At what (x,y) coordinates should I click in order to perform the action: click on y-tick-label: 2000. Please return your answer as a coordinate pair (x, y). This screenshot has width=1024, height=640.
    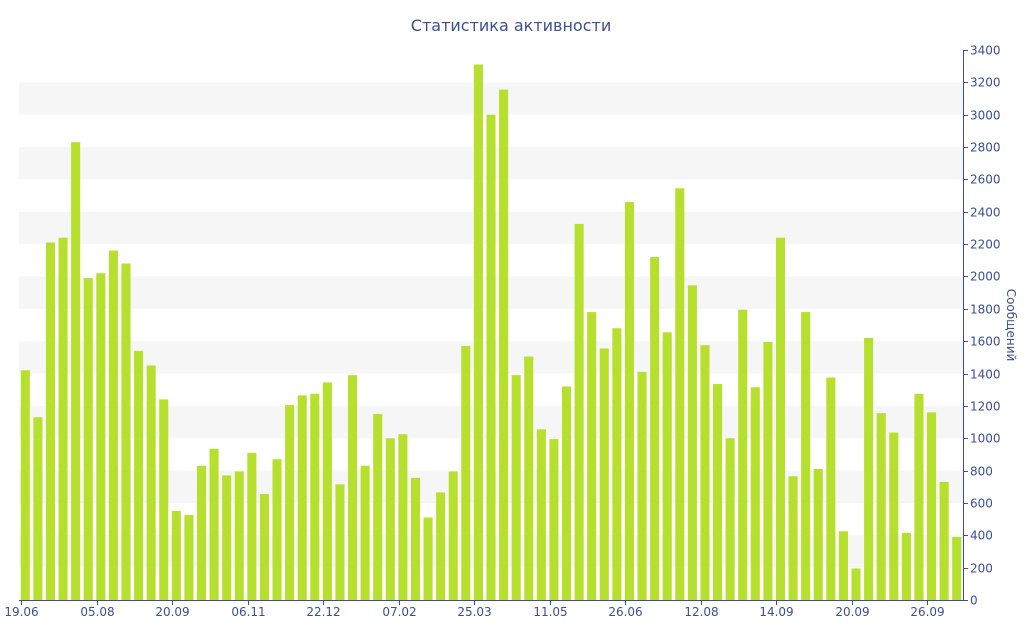
    Looking at the image, I should click on (985, 277).